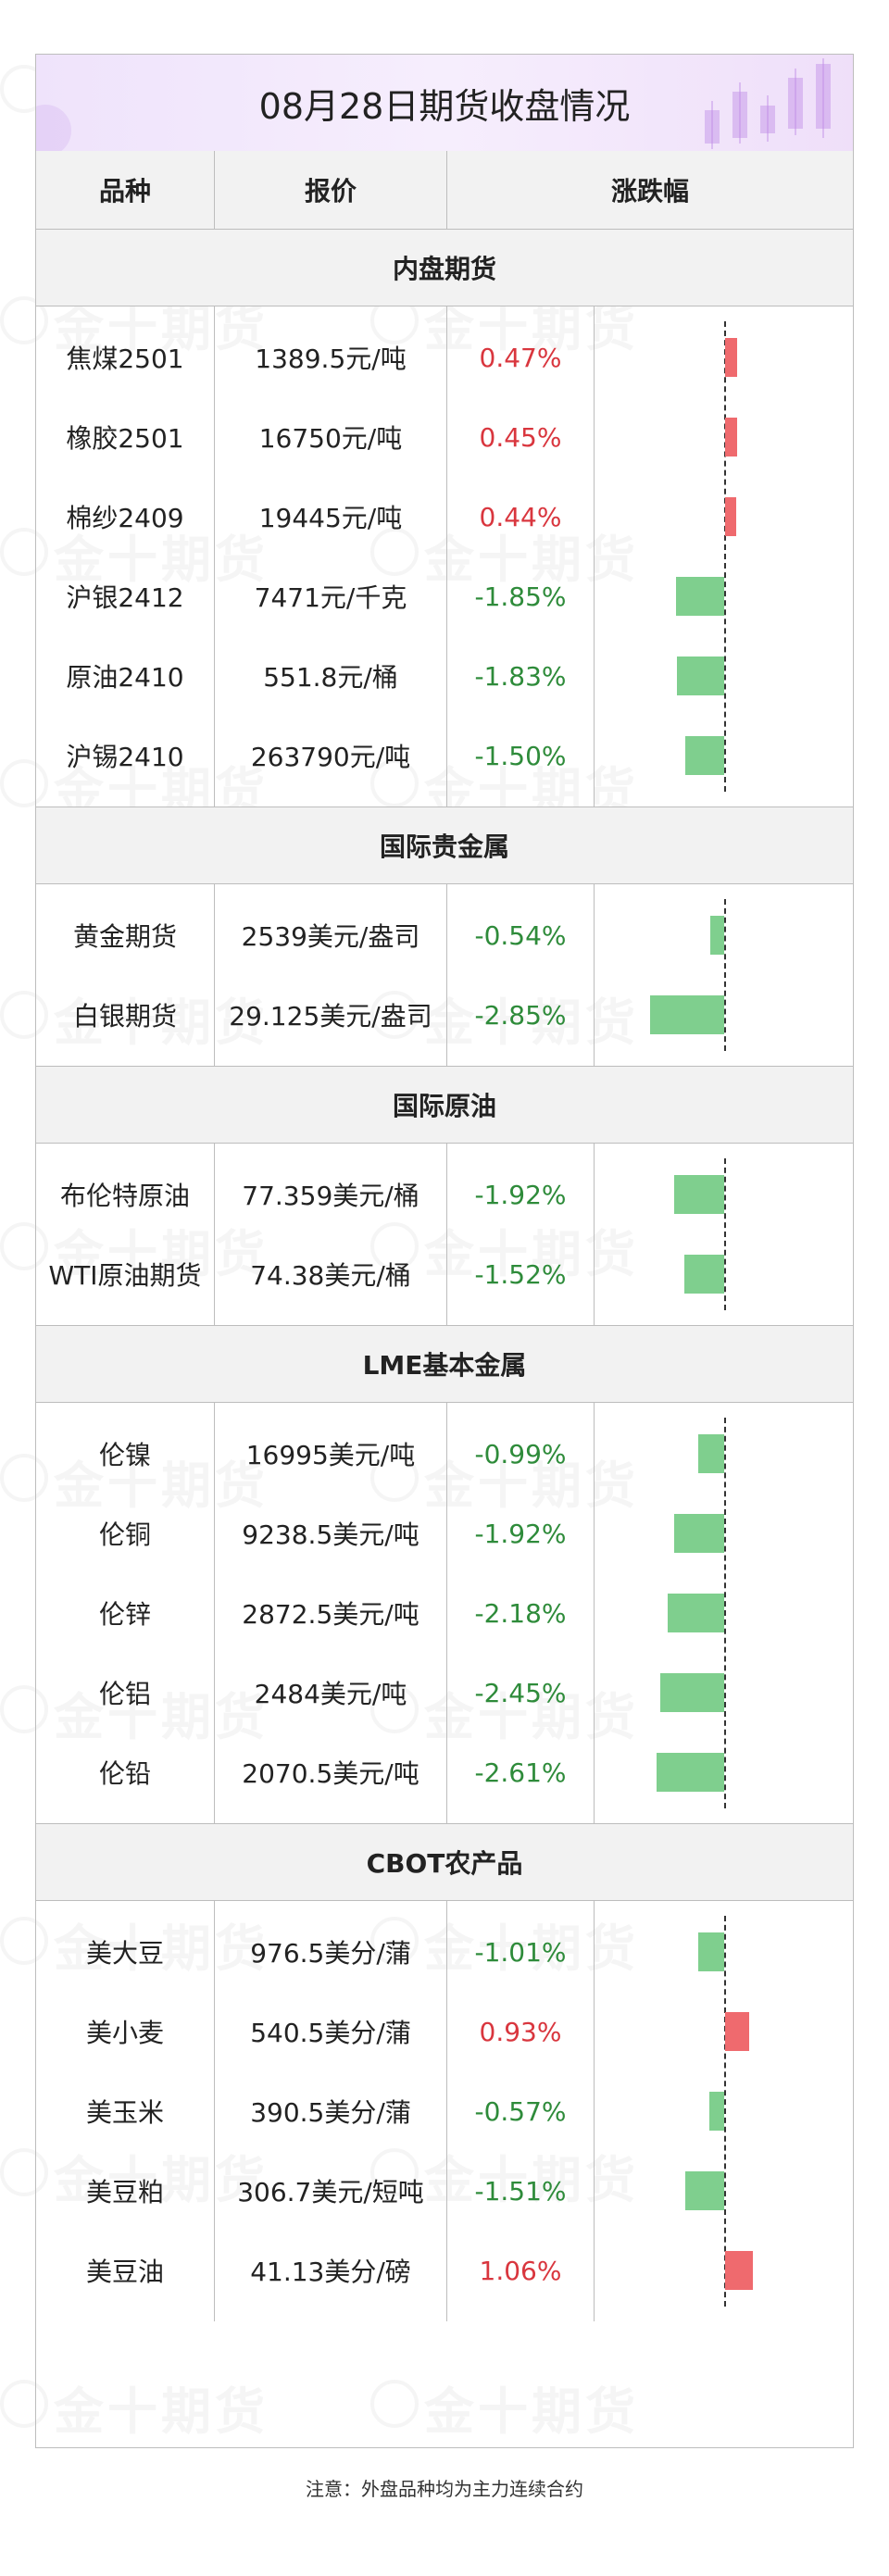 This screenshot has width=889, height=2576. What do you see at coordinates (444, 1194) in the screenshot?
I see `table-row: 布伦特原油 77.359美元/桶 -1.92%` at bounding box center [444, 1194].